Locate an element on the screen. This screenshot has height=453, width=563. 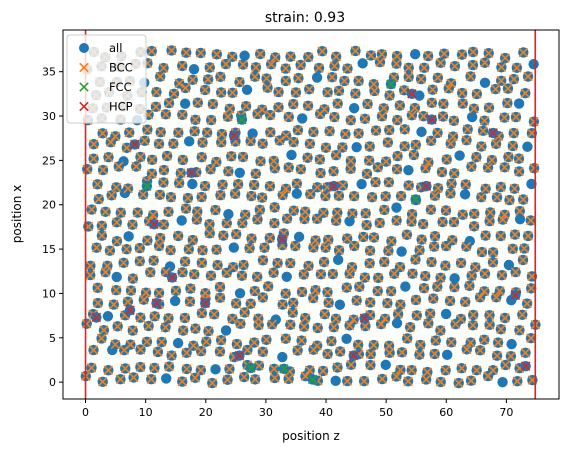
legend-marker-bcc is located at coordinates (84, 67).